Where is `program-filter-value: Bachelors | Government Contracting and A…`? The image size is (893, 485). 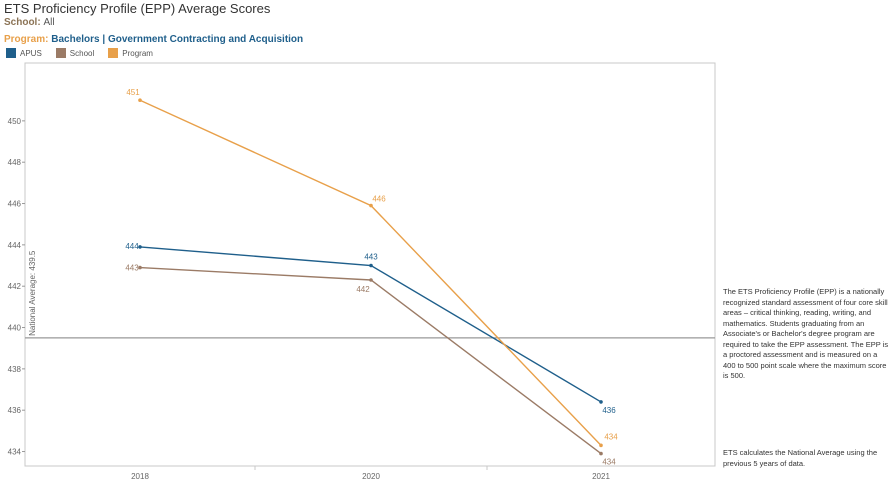
program-filter-value: Bachelors | Government Contracting and A… is located at coordinates (177, 39).